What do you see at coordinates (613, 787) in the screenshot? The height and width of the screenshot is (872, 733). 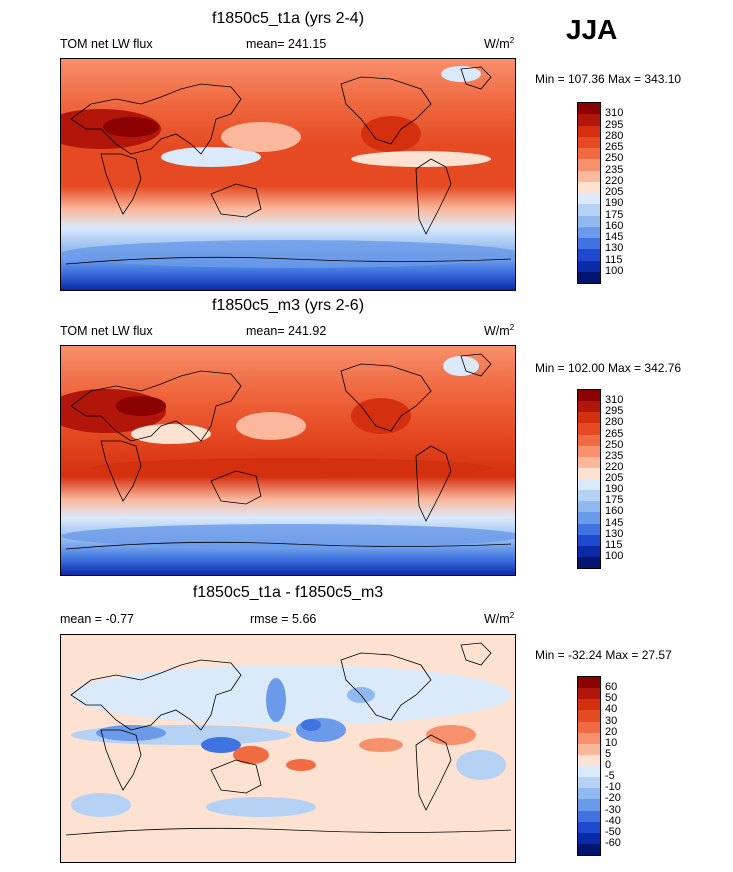 I see `colorbar-tick-label: -10` at bounding box center [613, 787].